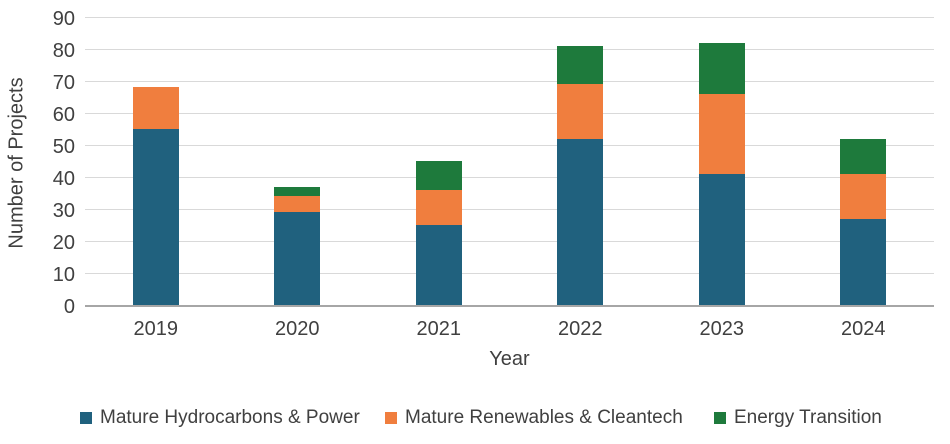 The image size is (950, 444). Describe the element at coordinates (230, 417) in the screenshot. I see `legend-label: Mature Hydrocarbons & Power` at that location.